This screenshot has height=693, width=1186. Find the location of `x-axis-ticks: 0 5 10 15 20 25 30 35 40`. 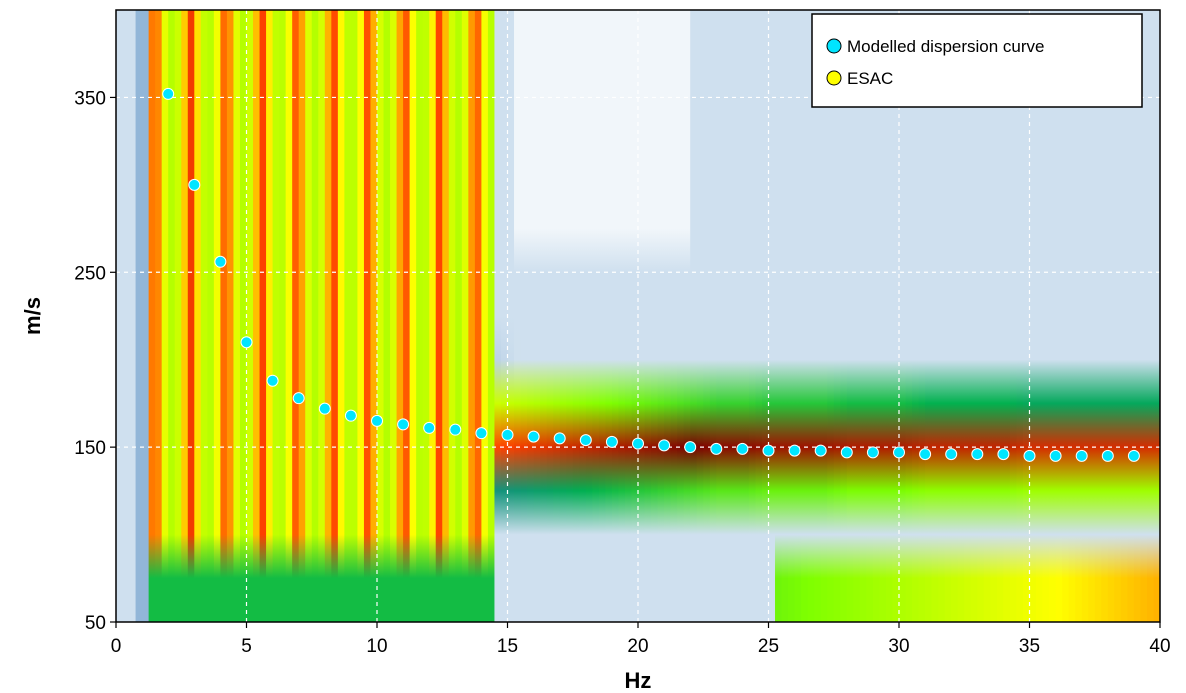

x-axis-ticks: 0 5 10 15 20 25 30 35 40 is located at coordinates (641, 639).